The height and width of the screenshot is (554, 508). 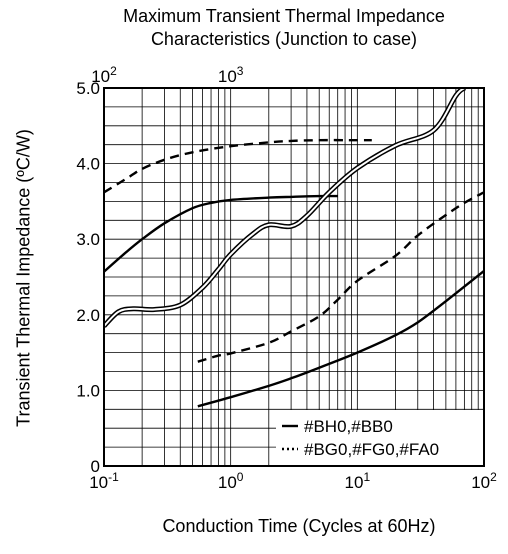 What do you see at coordinates (348, 426) in the screenshot?
I see `legend-label-0: #BH0,#BB0` at bounding box center [348, 426].